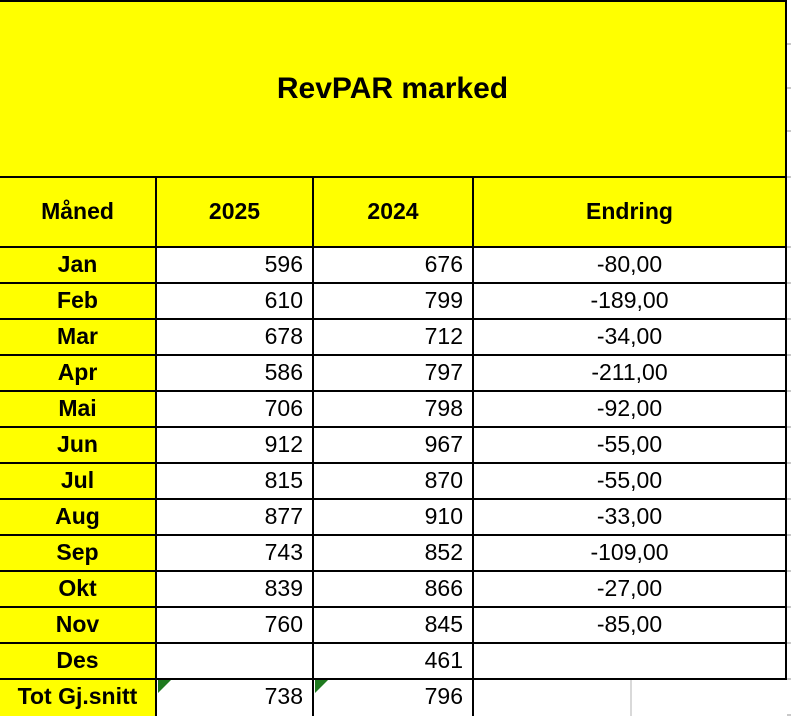 This screenshot has width=791, height=716. What do you see at coordinates (78, 265) in the screenshot?
I see `month-cell: Jan` at bounding box center [78, 265].